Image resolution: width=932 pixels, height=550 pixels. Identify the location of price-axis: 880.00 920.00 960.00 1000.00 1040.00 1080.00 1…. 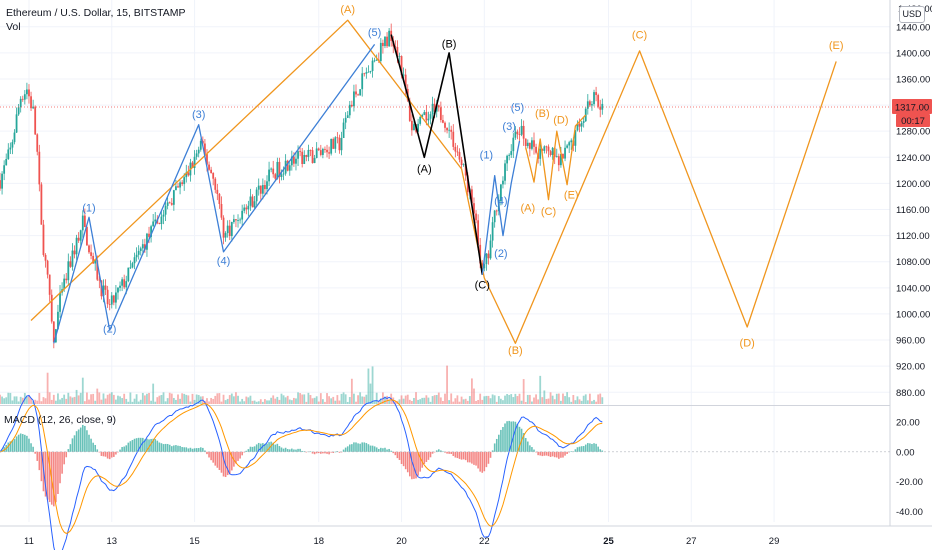
(914, 201).